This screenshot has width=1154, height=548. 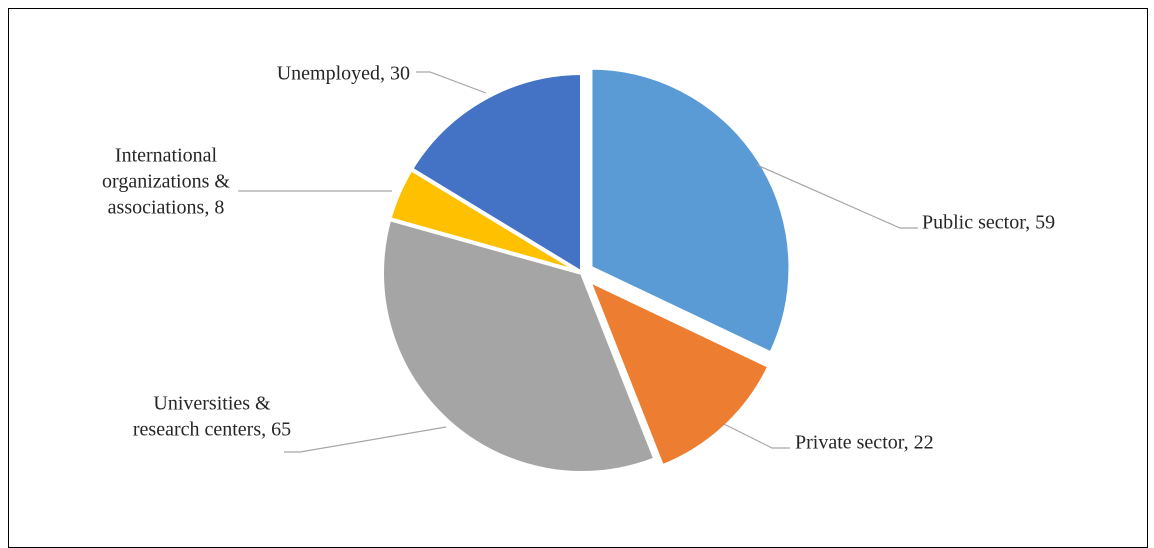 What do you see at coordinates (864, 443) in the screenshot?
I see `slice-label: Private sector, 22` at bounding box center [864, 443].